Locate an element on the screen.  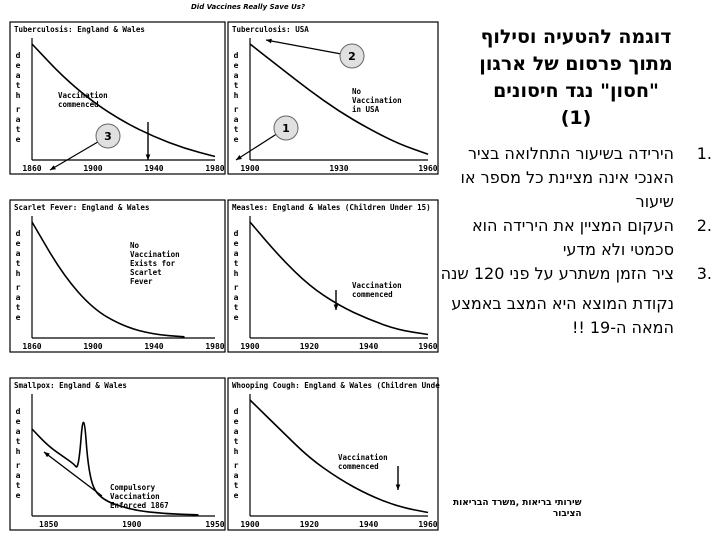
callout-number: 1 is located at coordinates (286, 128).